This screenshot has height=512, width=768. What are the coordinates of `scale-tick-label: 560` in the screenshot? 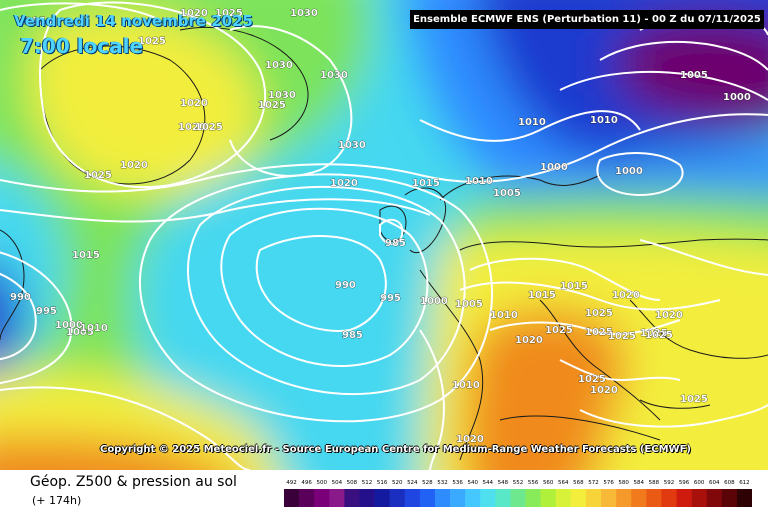 It's located at (548, 483).